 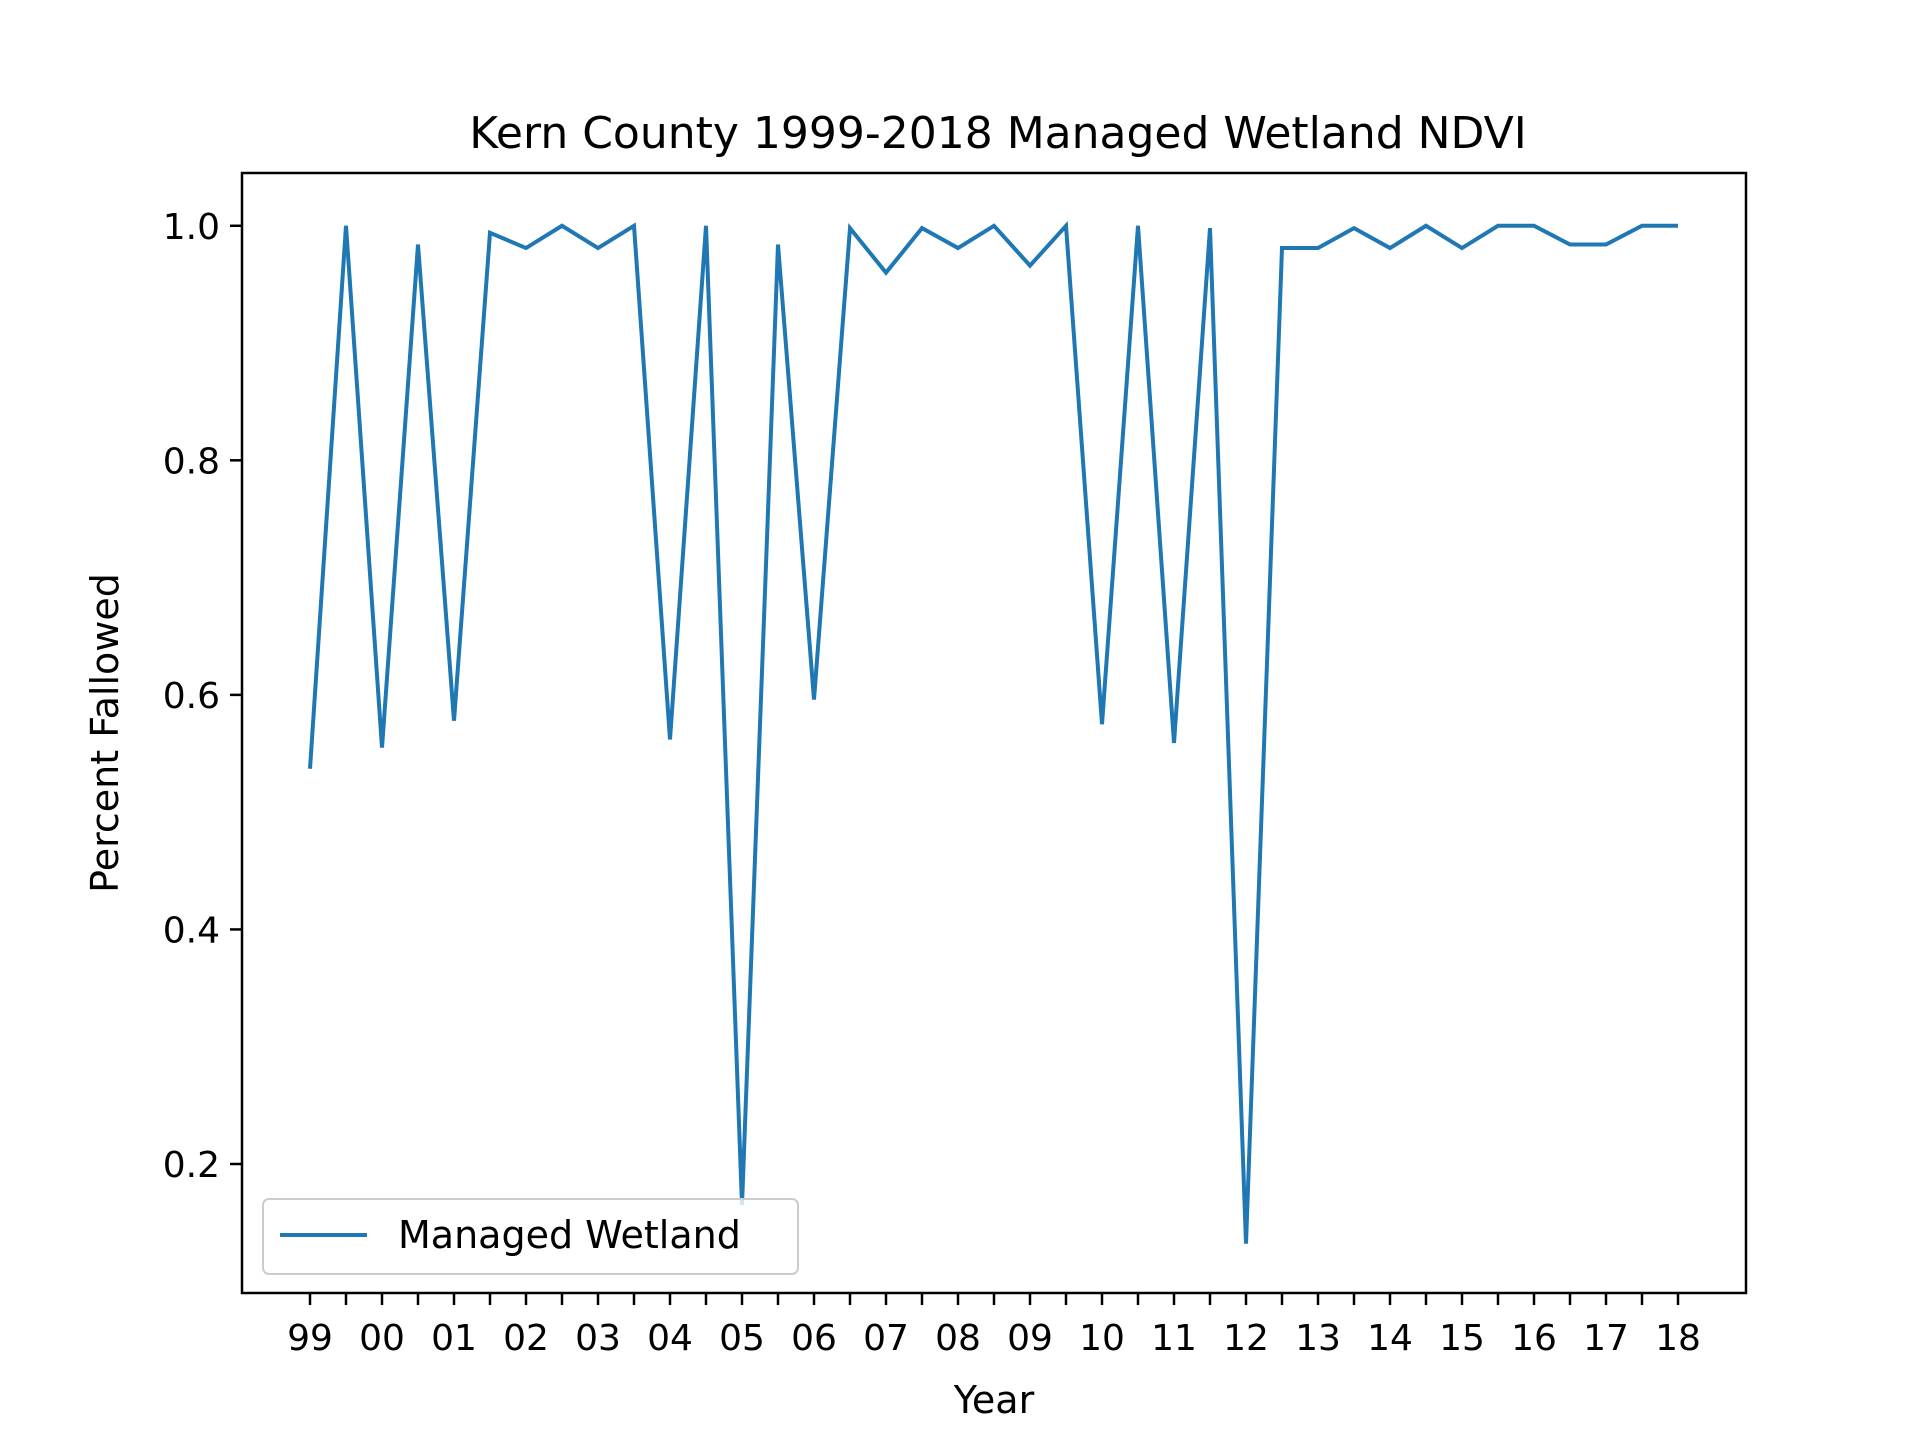 What do you see at coordinates (526, 1338) in the screenshot?
I see `x-tick-label: 02` at bounding box center [526, 1338].